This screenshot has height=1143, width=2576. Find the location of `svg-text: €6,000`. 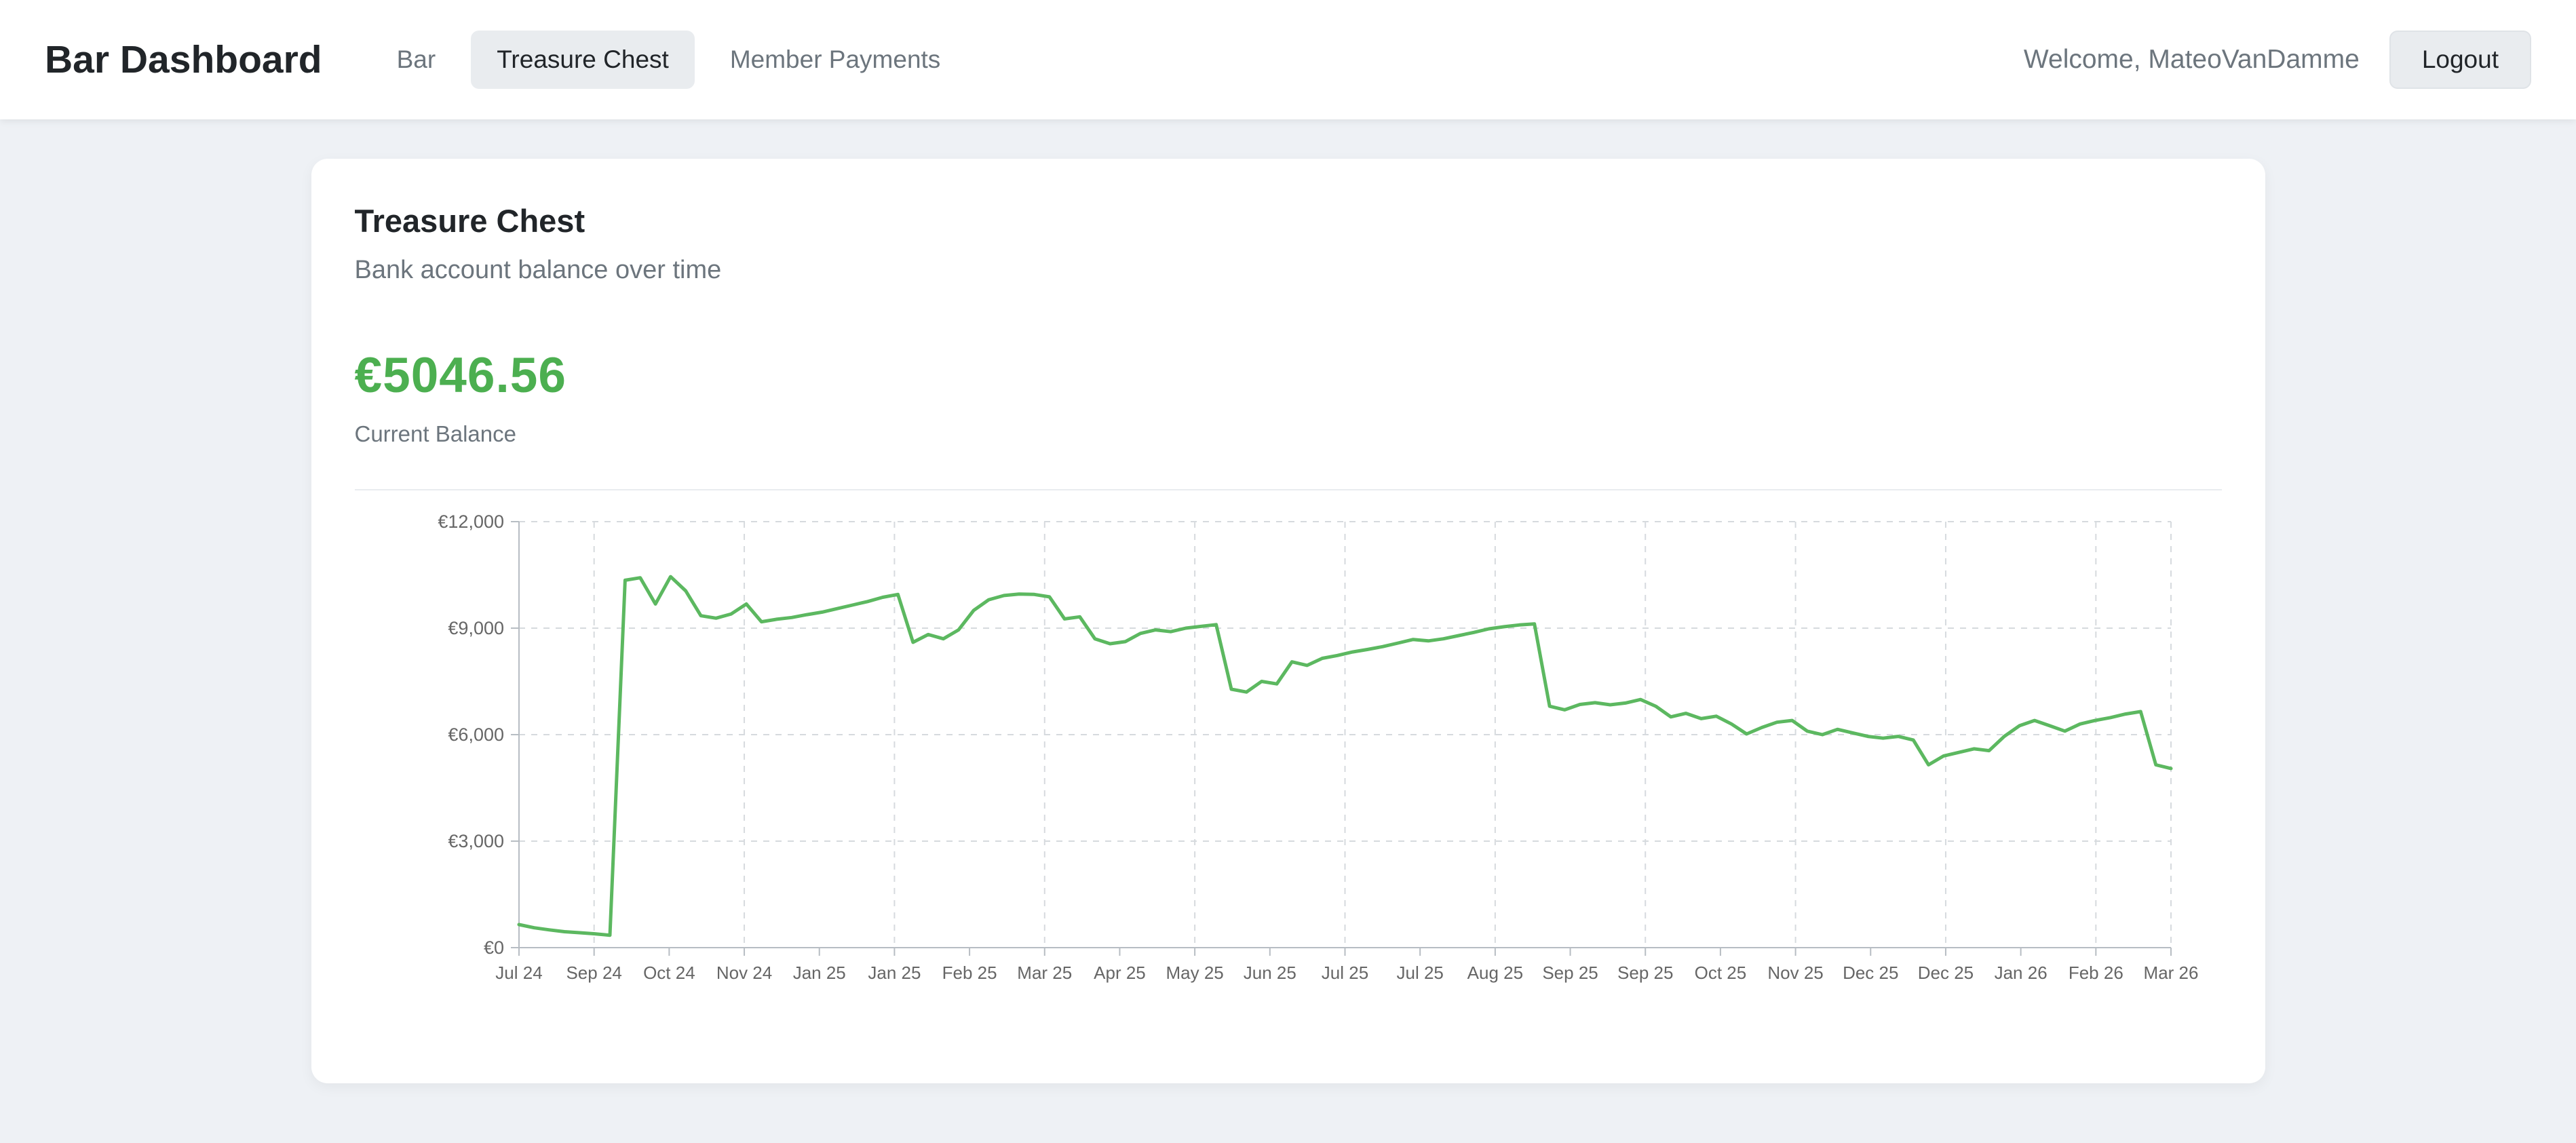

svg-text: €6,000 is located at coordinates (476, 734).